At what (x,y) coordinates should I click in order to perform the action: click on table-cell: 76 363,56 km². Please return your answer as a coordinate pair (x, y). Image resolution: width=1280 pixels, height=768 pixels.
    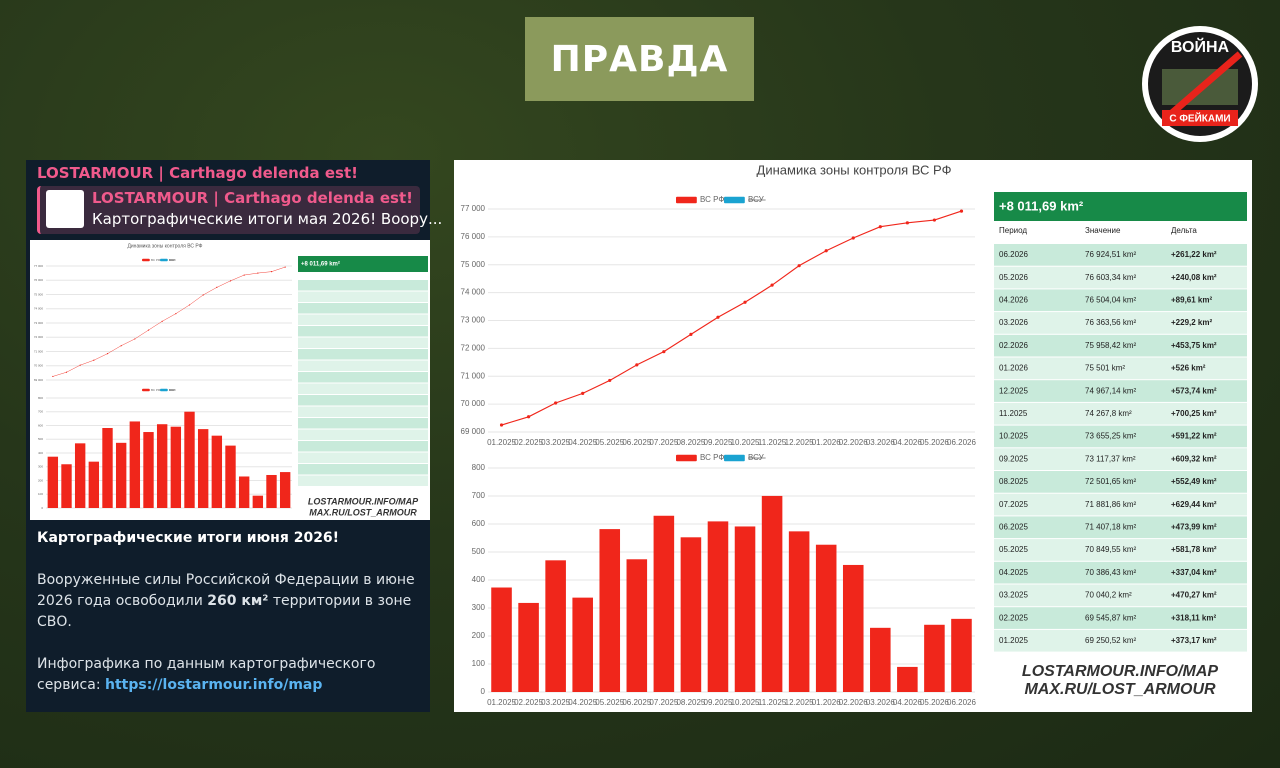
    Looking at the image, I should click on (1110, 322).